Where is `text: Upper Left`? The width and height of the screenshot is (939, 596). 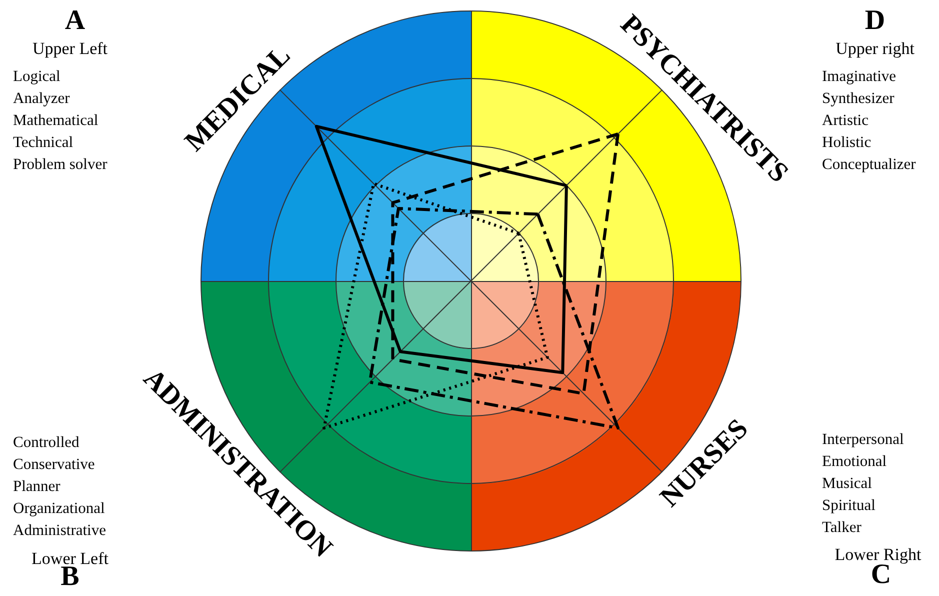
text: Upper Left is located at coordinates (70, 49).